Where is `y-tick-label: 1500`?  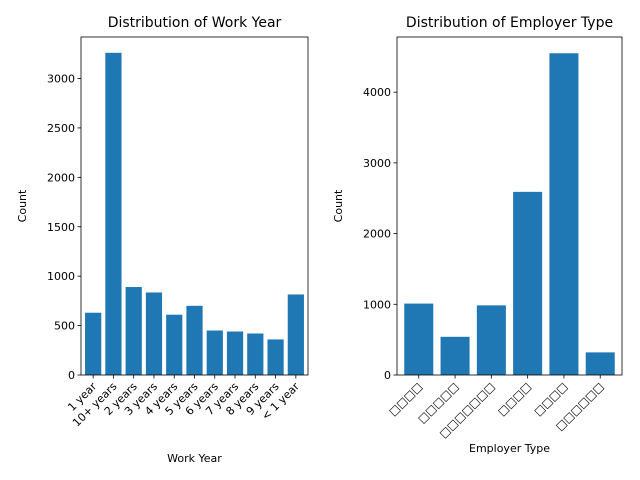
y-tick-label: 1500 is located at coordinates (61, 227).